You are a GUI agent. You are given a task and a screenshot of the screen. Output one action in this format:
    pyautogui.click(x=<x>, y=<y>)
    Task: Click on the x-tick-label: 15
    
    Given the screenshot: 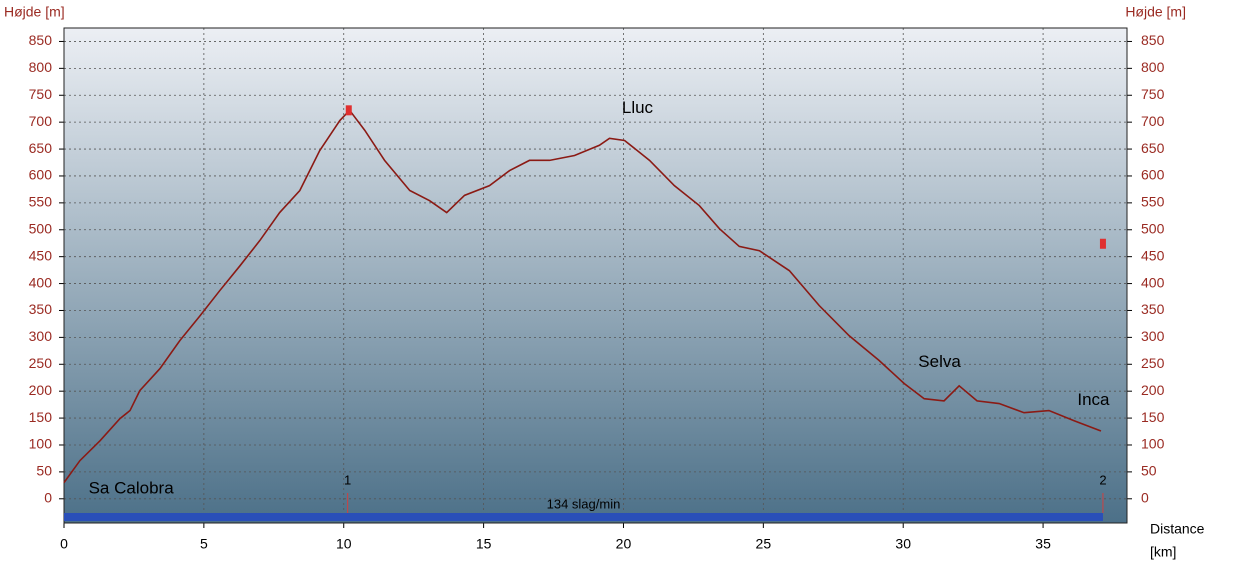 What is the action you would take?
    pyautogui.click(x=484, y=544)
    